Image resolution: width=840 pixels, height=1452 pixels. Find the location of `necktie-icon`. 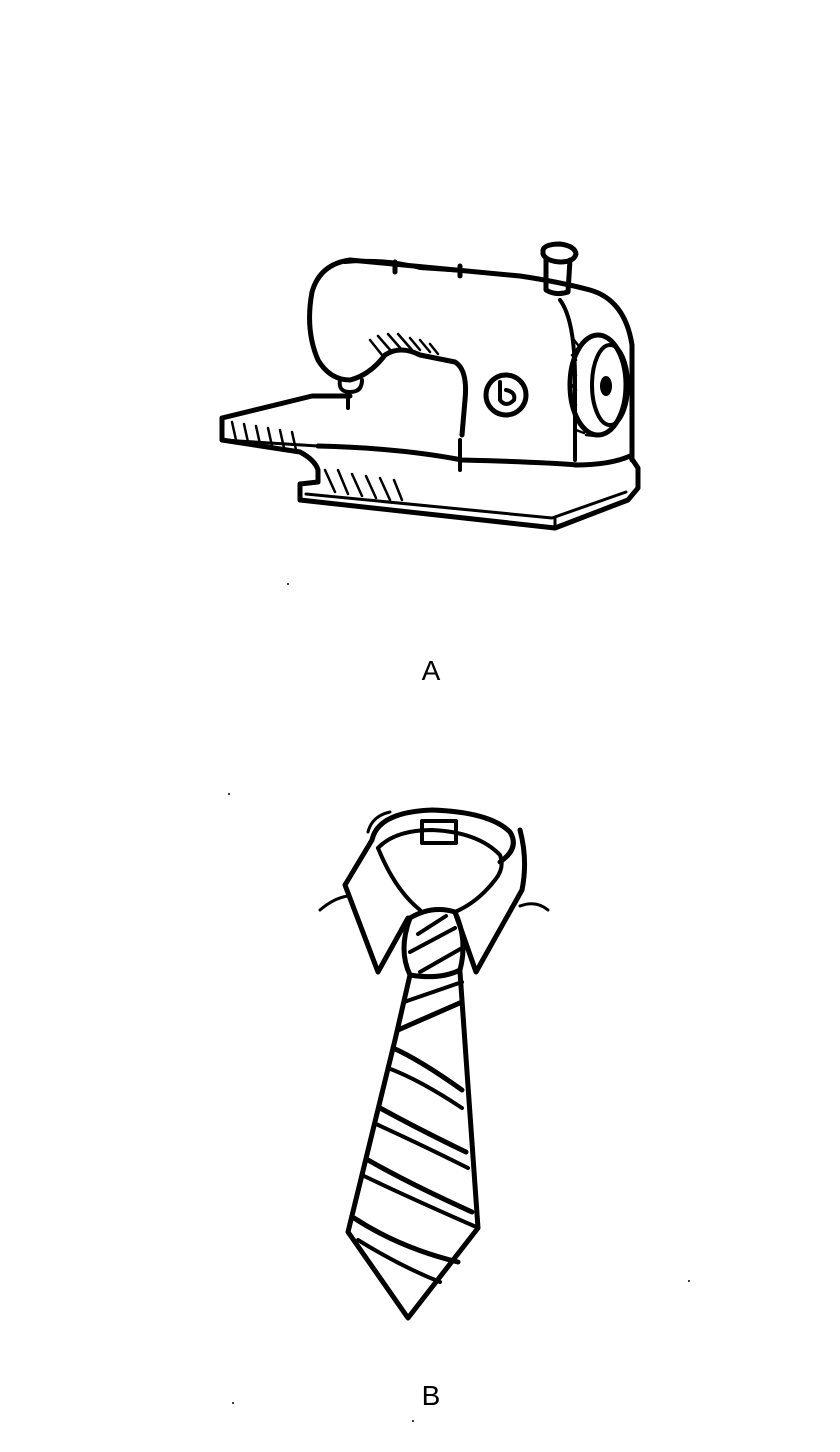

necktie-icon is located at coordinates (434, 1064).